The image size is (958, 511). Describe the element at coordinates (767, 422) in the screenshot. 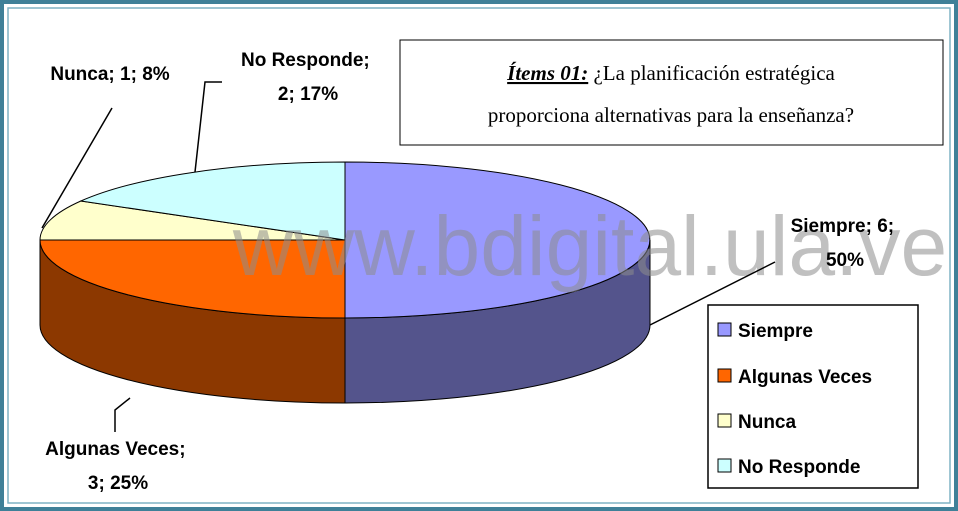

I see `legend-label: Nunca` at that location.